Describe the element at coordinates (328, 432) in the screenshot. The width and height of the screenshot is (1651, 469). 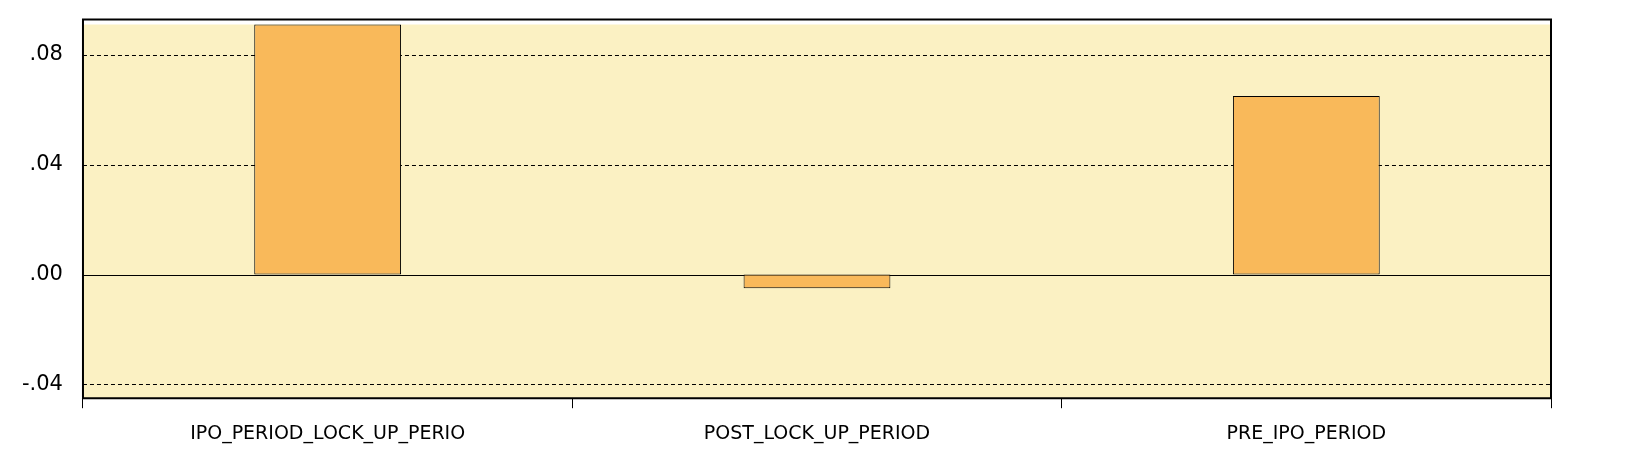
I see `x-tick-label: IPO_PERIOD_LOCK_UP_PERIO` at that location.